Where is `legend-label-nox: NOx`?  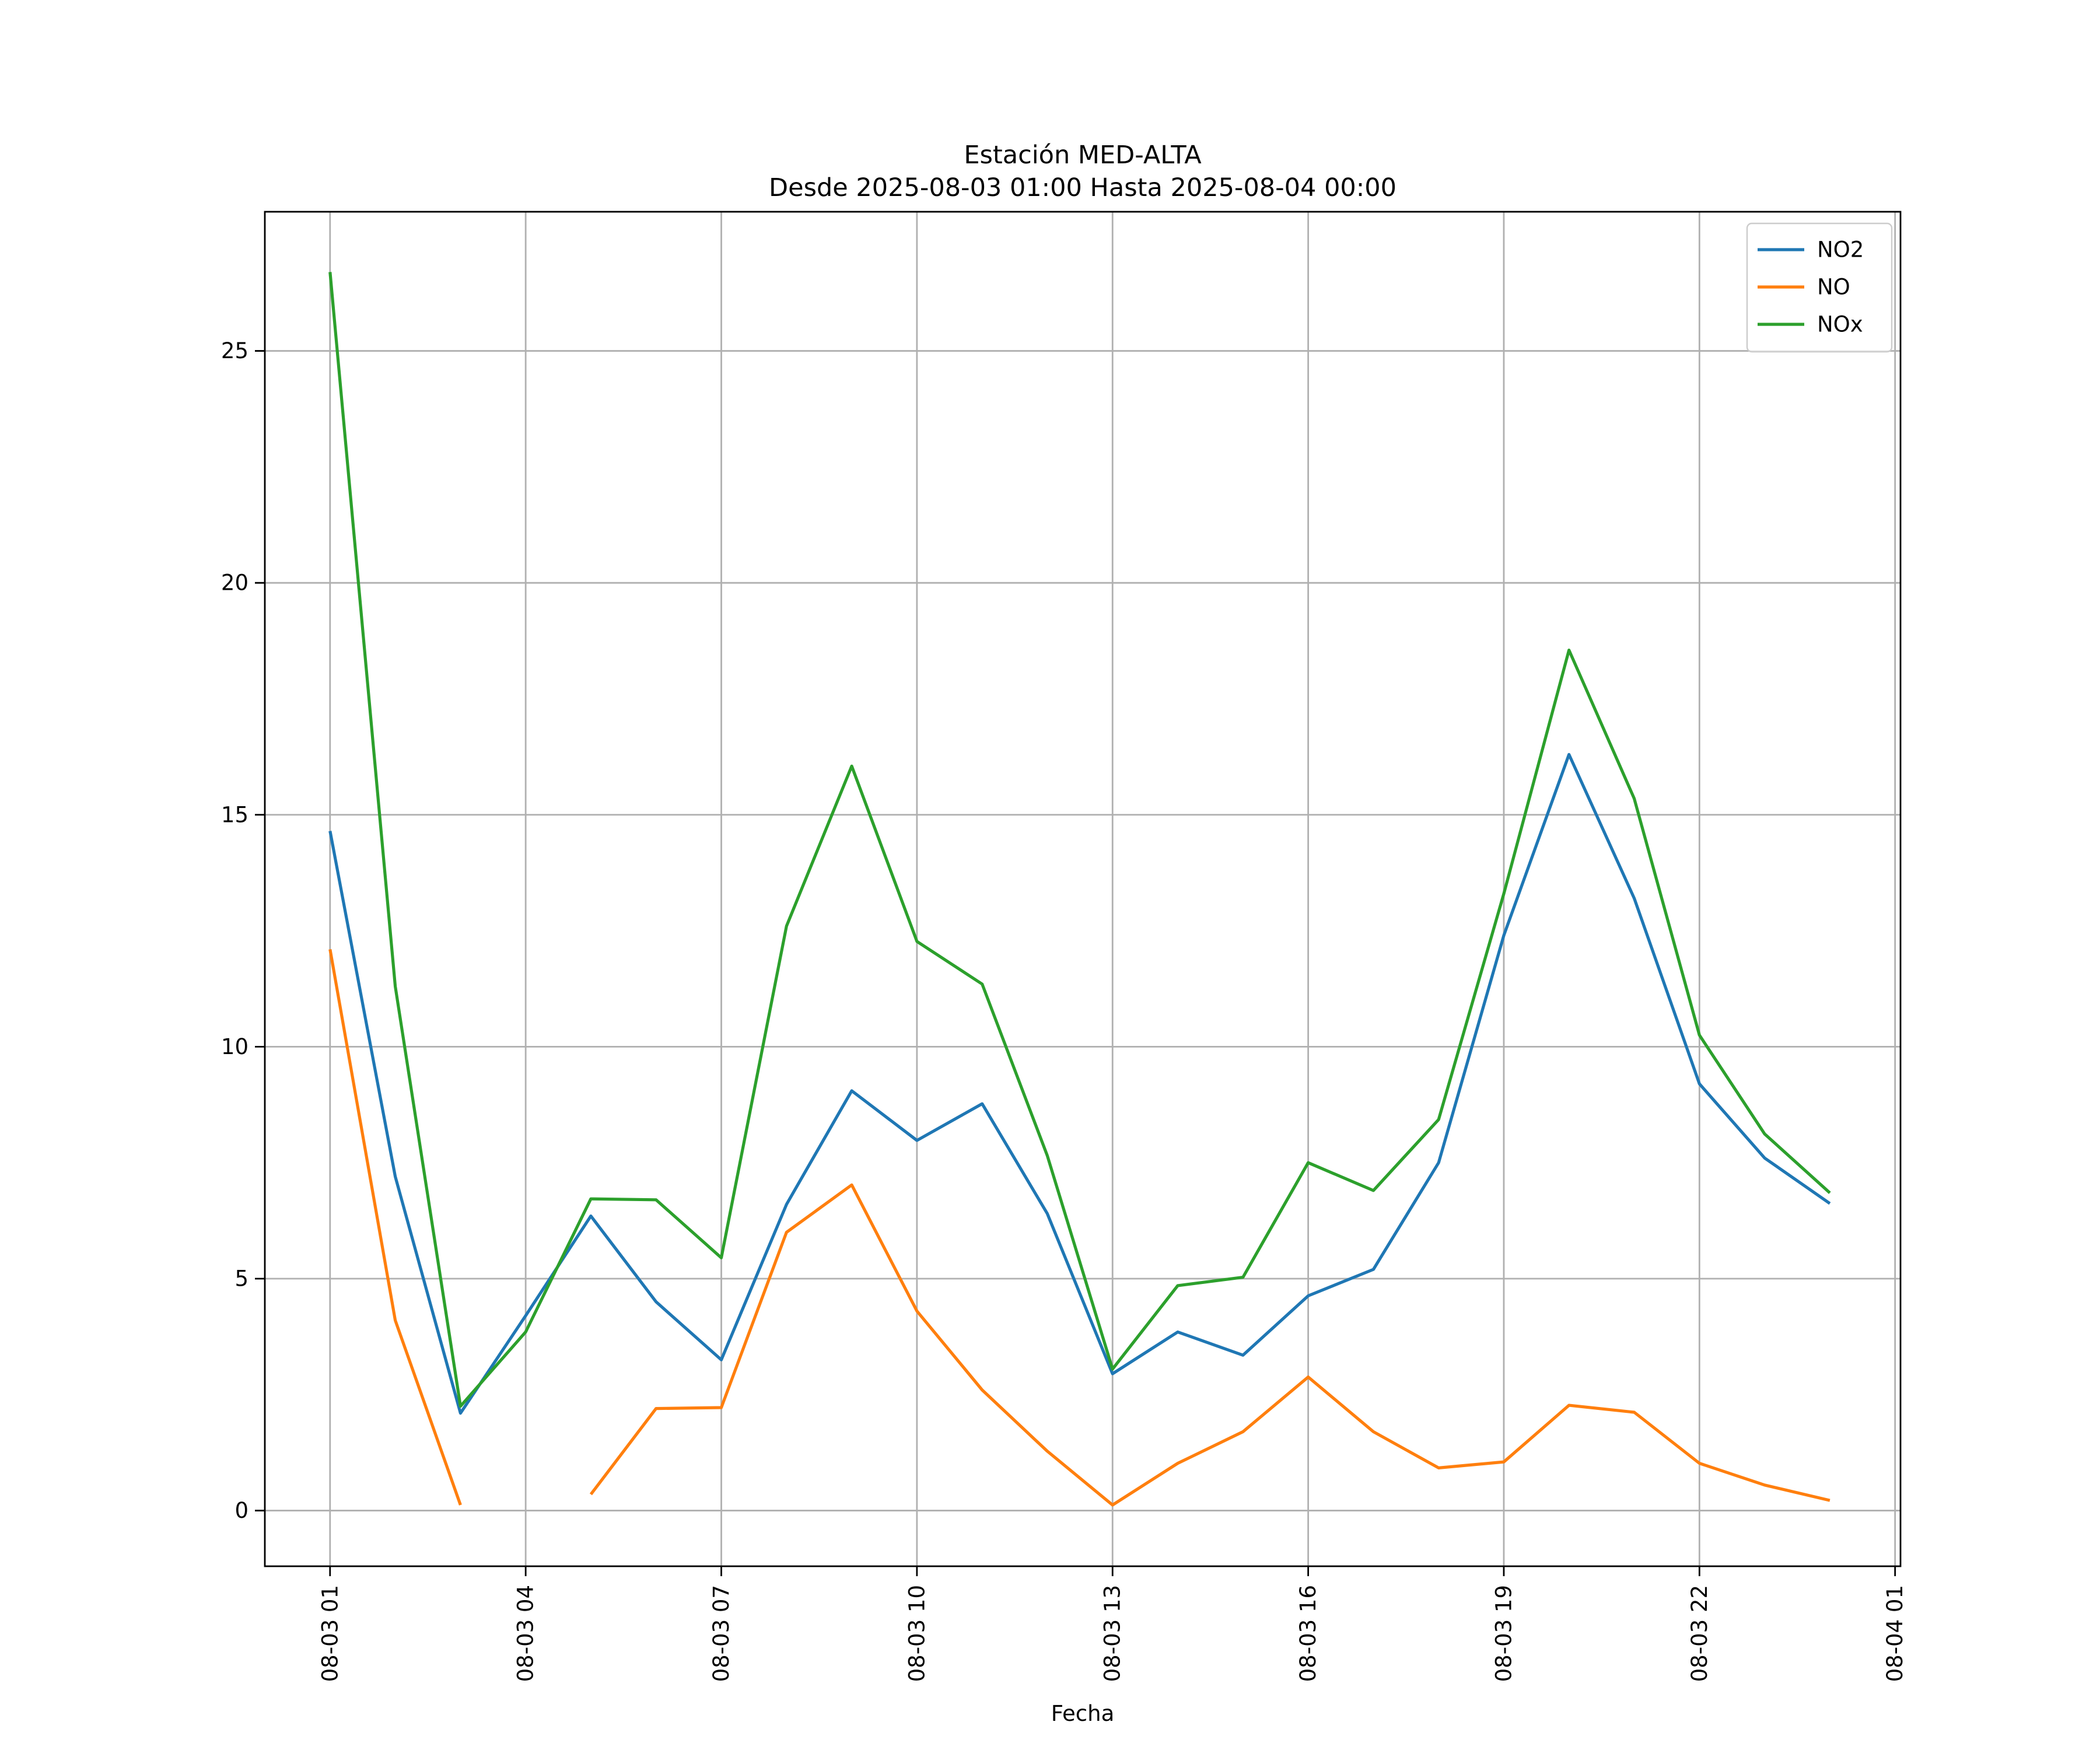 legend-label-nox: NOx is located at coordinates (1840, 324).